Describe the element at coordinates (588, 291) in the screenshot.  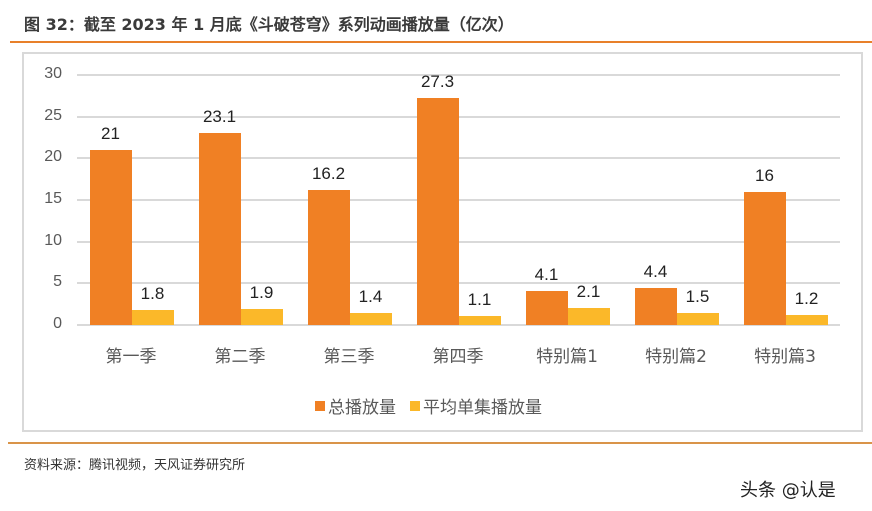
I see `data-label: 2.1` at that location.